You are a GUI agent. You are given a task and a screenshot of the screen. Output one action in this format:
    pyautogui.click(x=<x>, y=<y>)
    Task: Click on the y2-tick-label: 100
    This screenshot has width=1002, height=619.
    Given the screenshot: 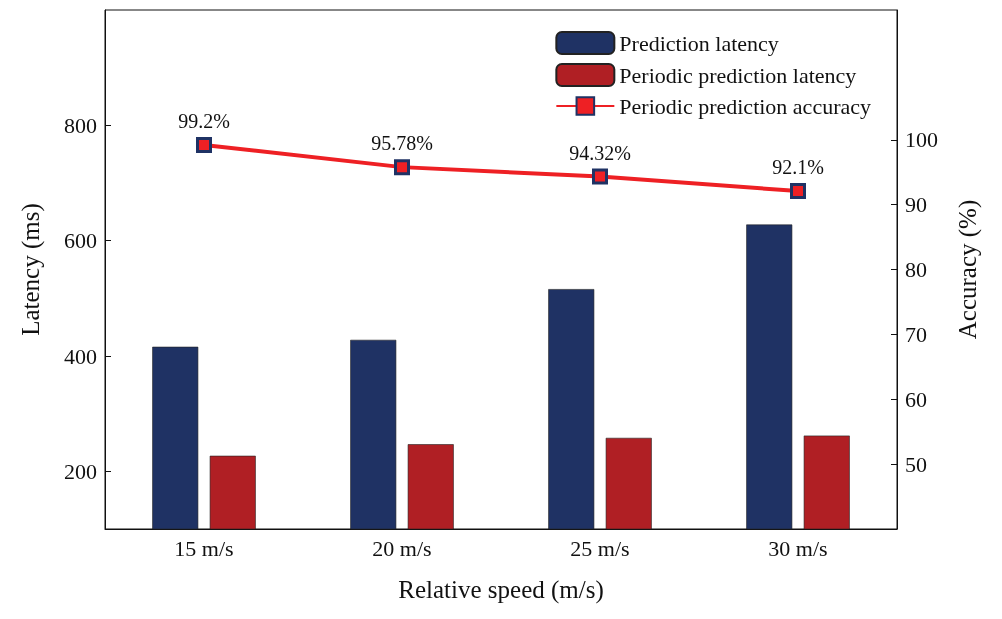 What is the action you would take?
    pyautogui.click(x=921, y=140)
    